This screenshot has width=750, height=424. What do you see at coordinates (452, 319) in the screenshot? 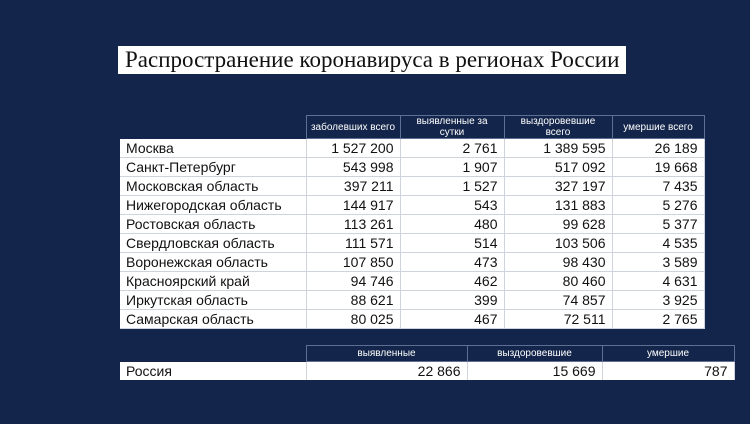
I see `new-cases-value: 467` at bounding box center [452, 319].